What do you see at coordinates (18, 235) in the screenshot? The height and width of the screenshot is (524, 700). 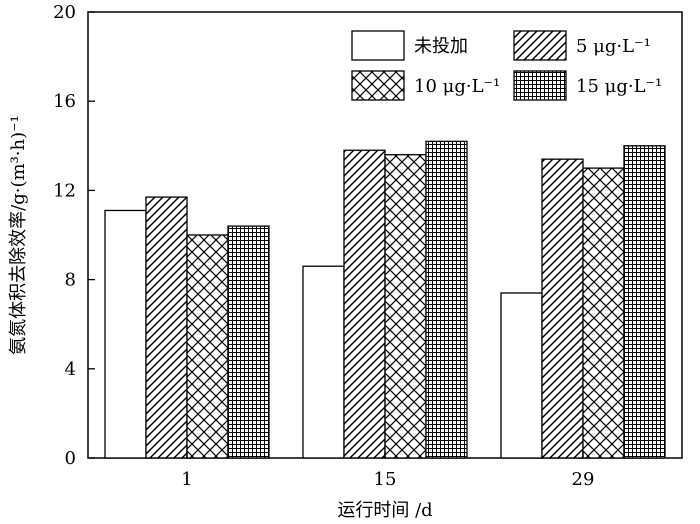 I see `y-axis-label: 氨氮体积去除效率/g·(m³·h)⁻¹` at bounding box center [18, 235].